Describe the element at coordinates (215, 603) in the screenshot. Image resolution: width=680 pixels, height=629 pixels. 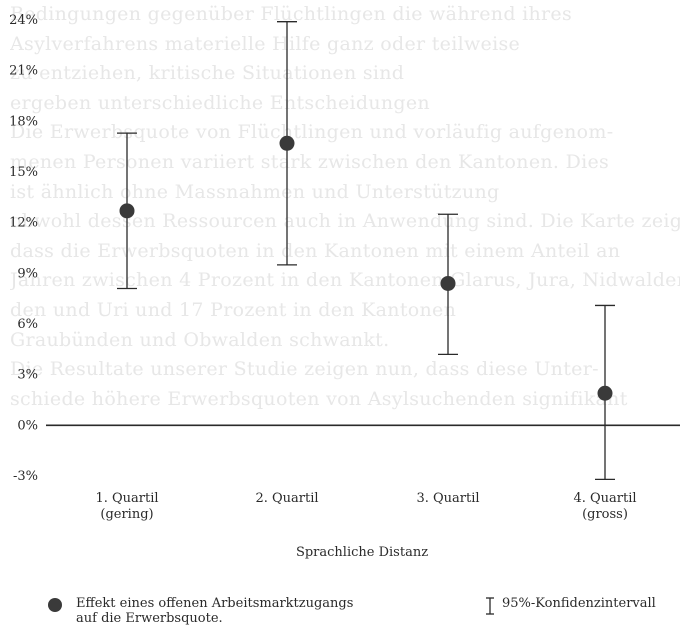
I see `legend-point-label-line1: Effekt eines offenen Arbeitsmarktzugangs` at that location.